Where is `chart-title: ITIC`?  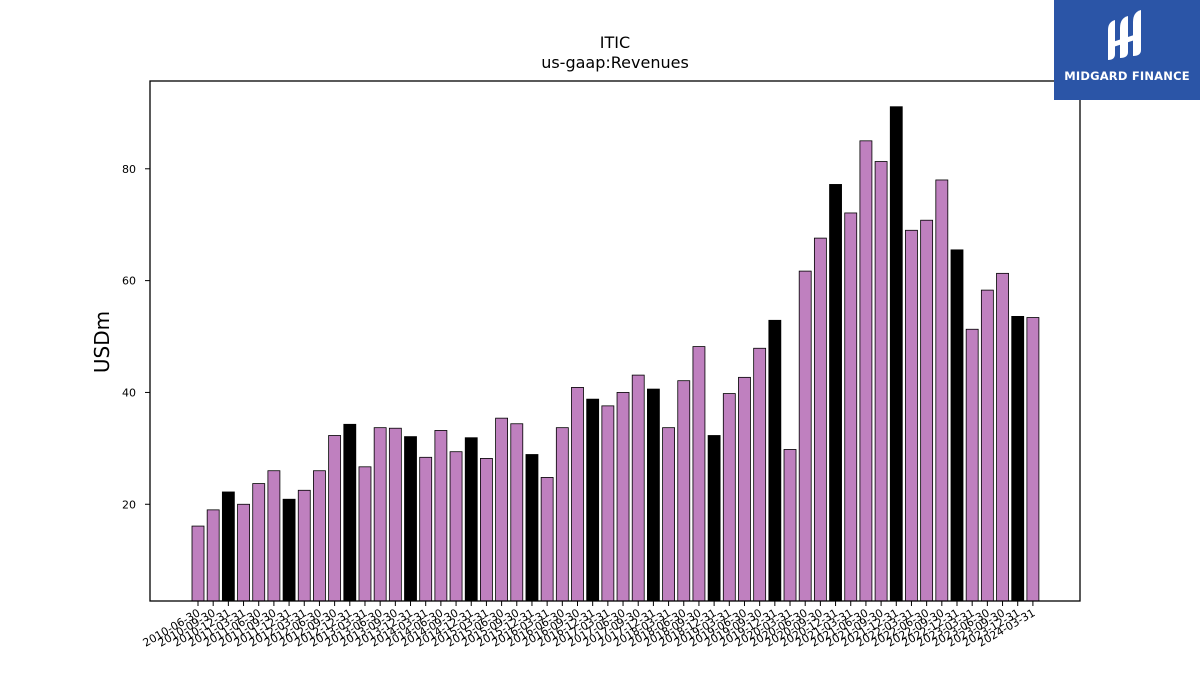
chart-title: ITIC is located at coordinates (615, 42).